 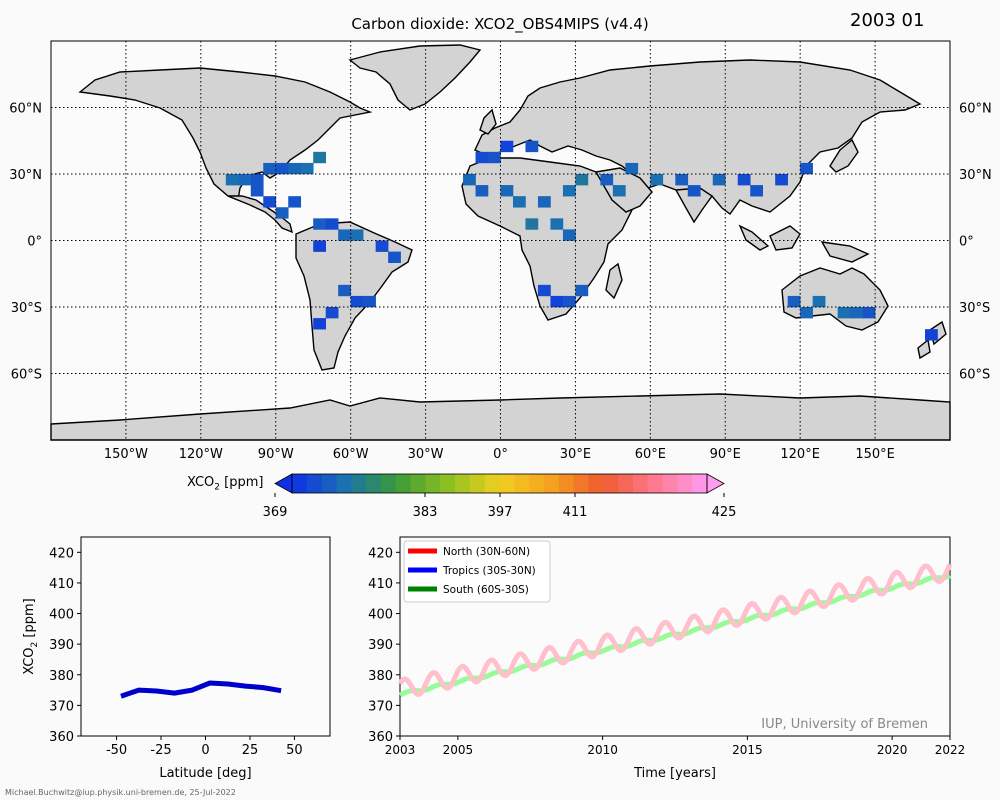 What do you see at coordinates (975, 109) in the screenshot?
I see `map-lat-label-right: 60°N` at bounding box center [975, 109].